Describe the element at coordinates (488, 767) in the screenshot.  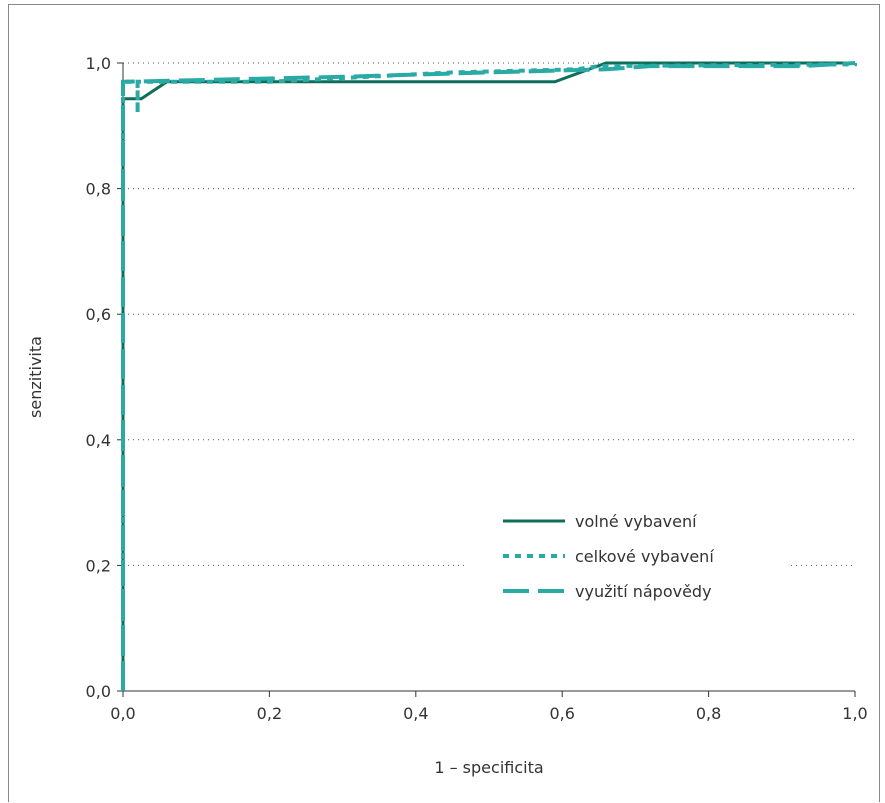
I see `x-axis-title: 1 – specificita` at that location.